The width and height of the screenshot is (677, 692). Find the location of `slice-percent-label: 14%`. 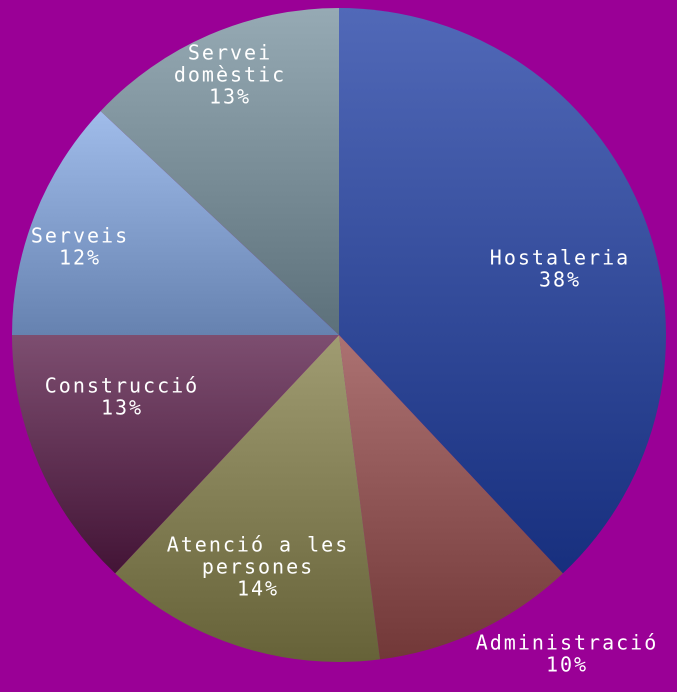

slice-percent-label: 14% is located at coordinates (258, 589).